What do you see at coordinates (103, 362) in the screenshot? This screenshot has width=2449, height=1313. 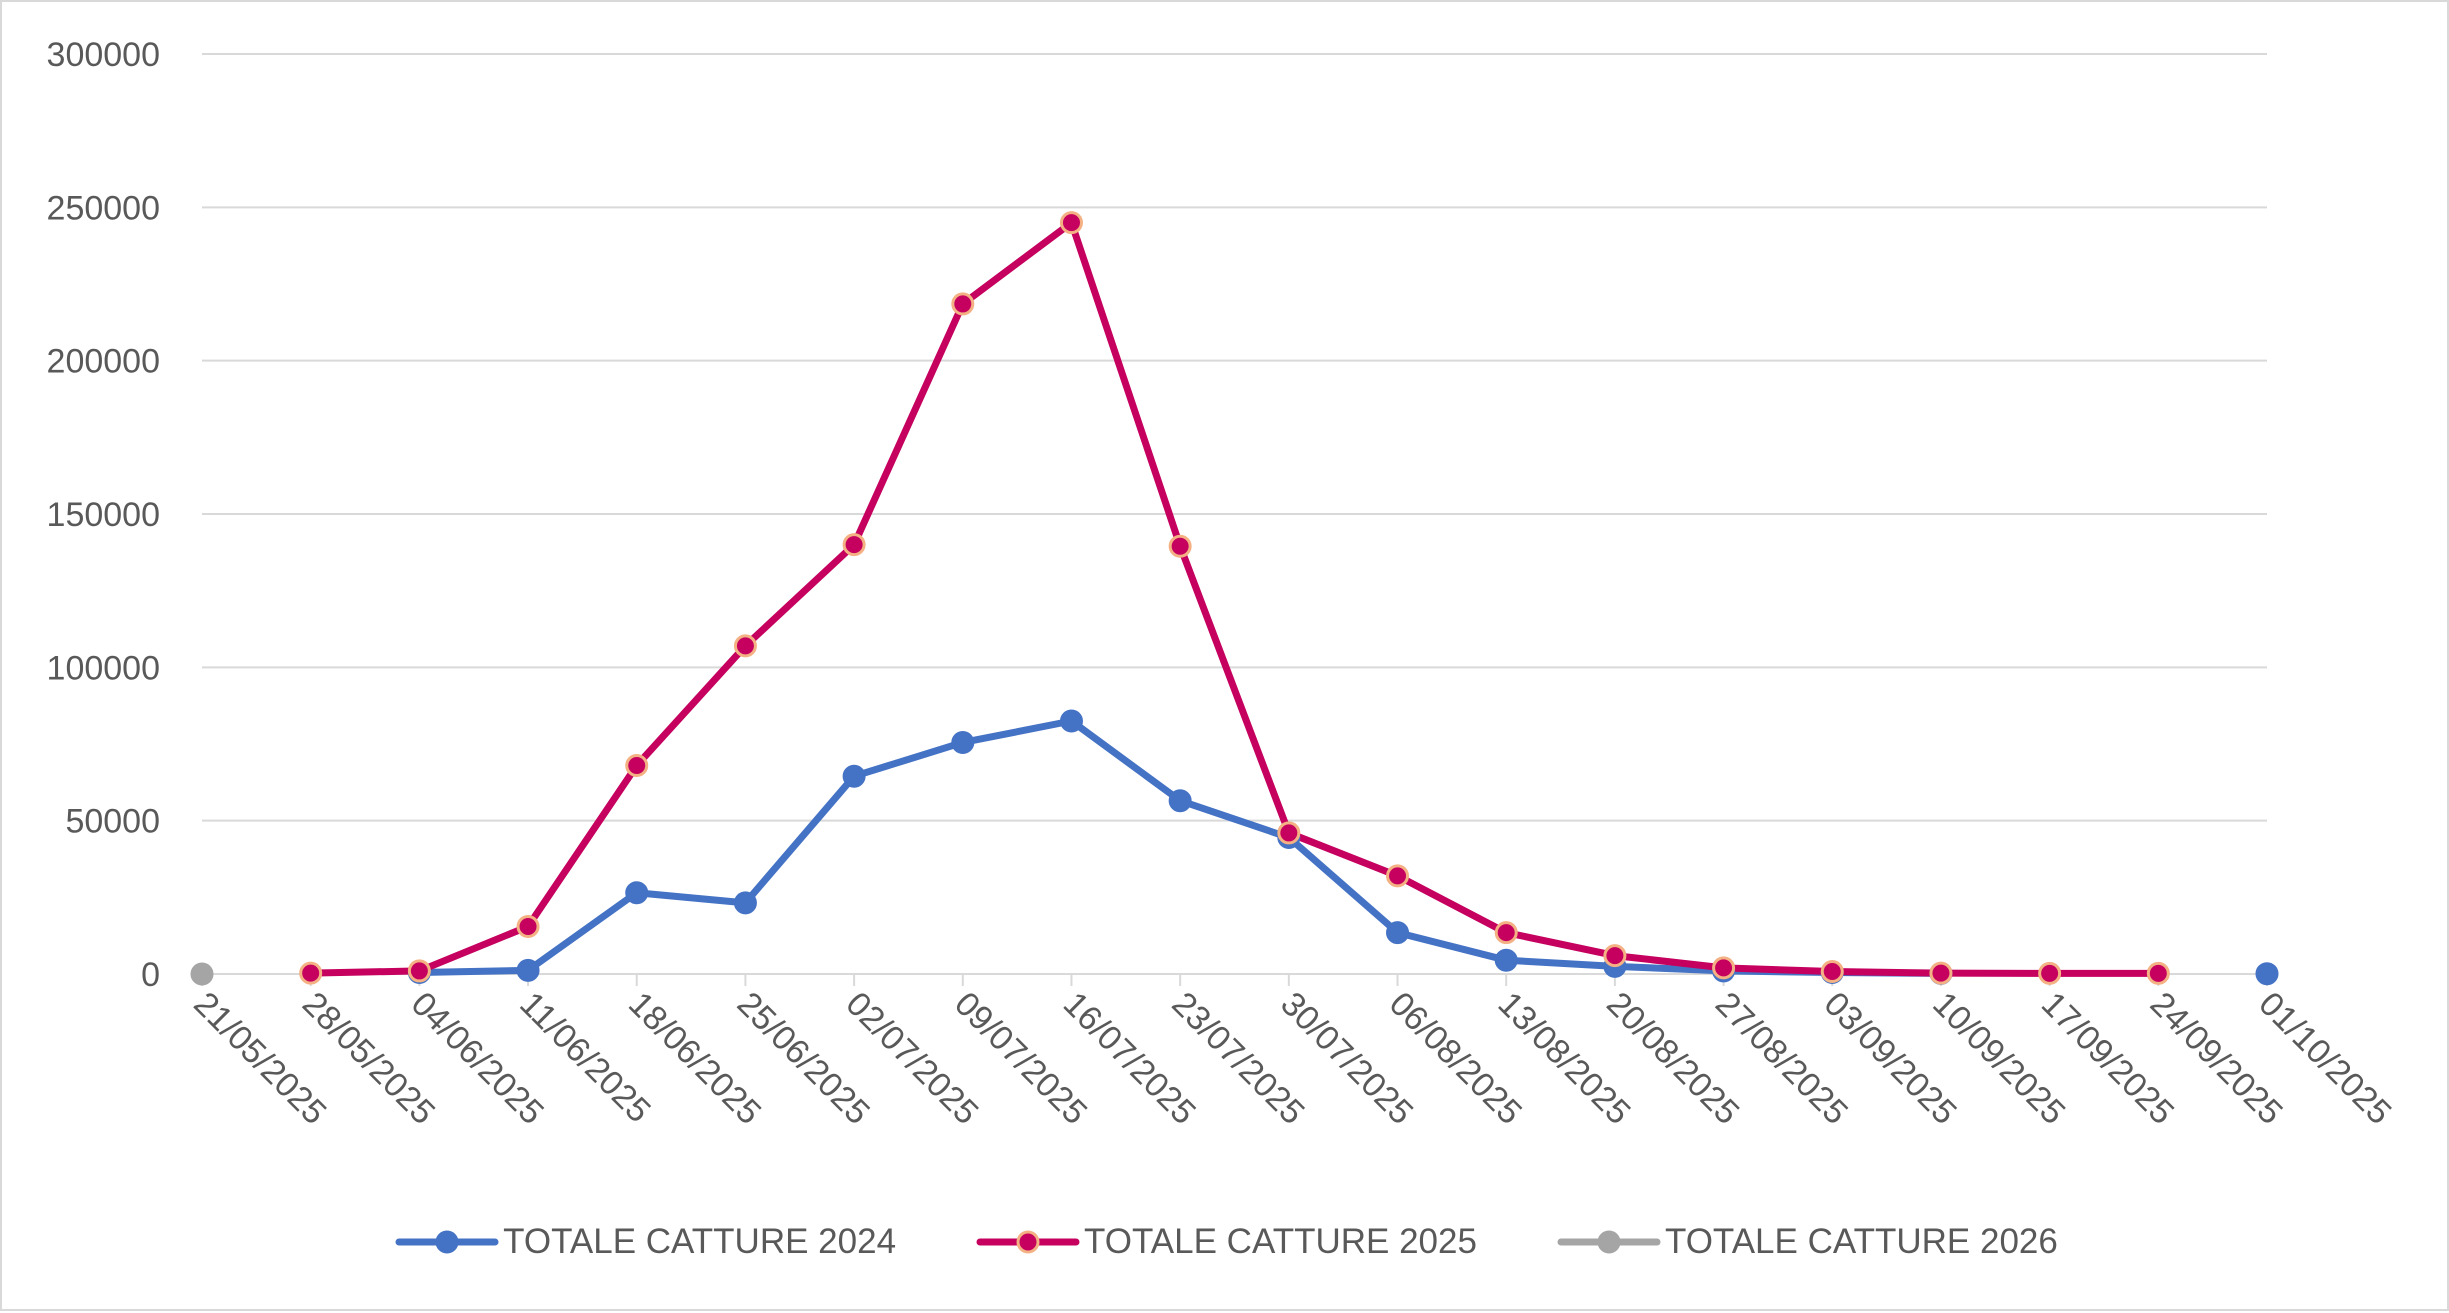 I see `y-tick-label: 200000` at bounding box center [103, 362].